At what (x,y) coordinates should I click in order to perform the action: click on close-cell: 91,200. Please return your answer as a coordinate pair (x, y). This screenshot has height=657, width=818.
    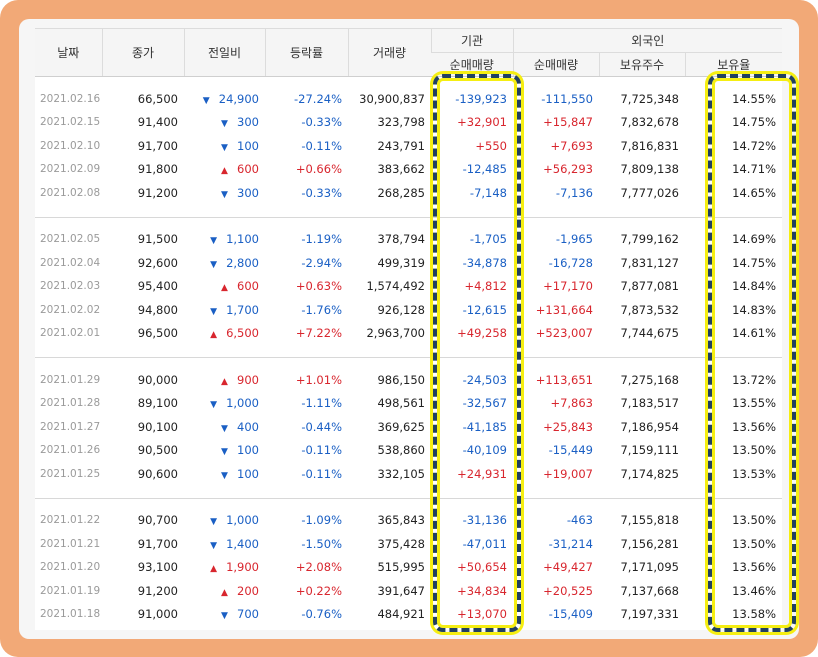
    Looking at the image, I should click on (157, 192).